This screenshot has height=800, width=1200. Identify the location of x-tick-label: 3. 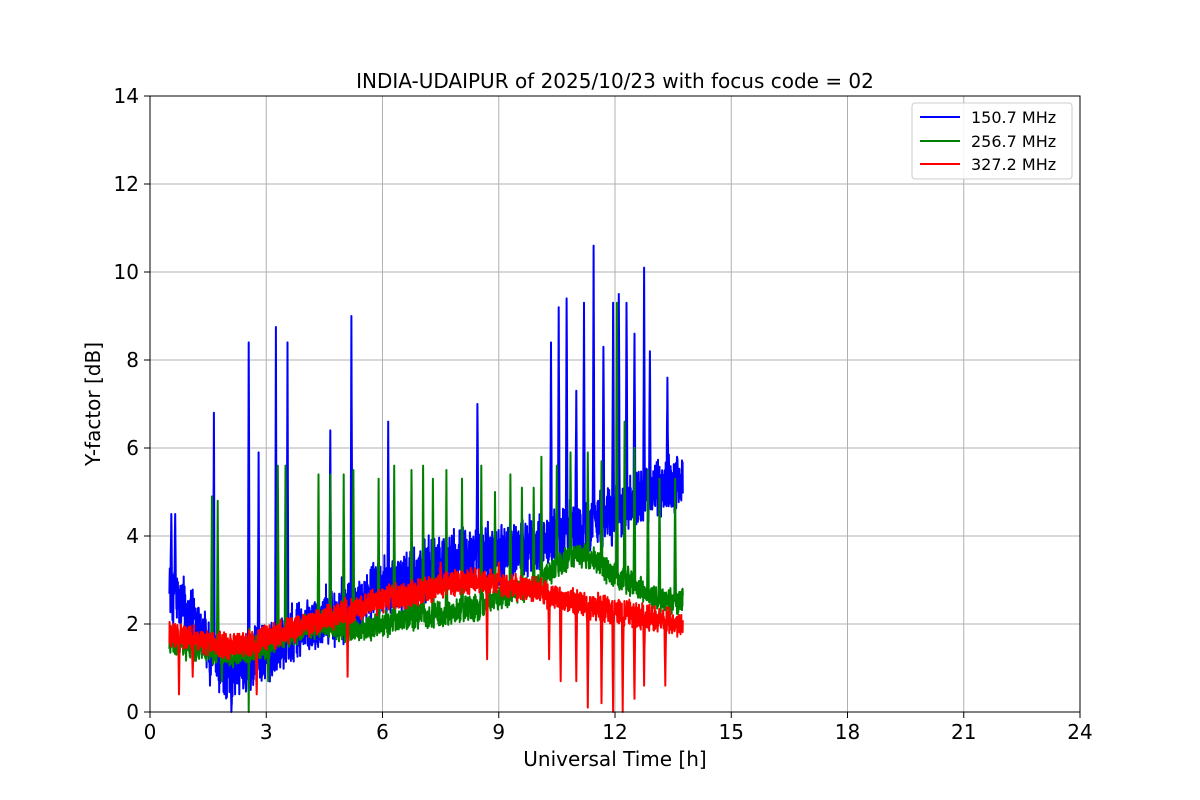
(266, 732).